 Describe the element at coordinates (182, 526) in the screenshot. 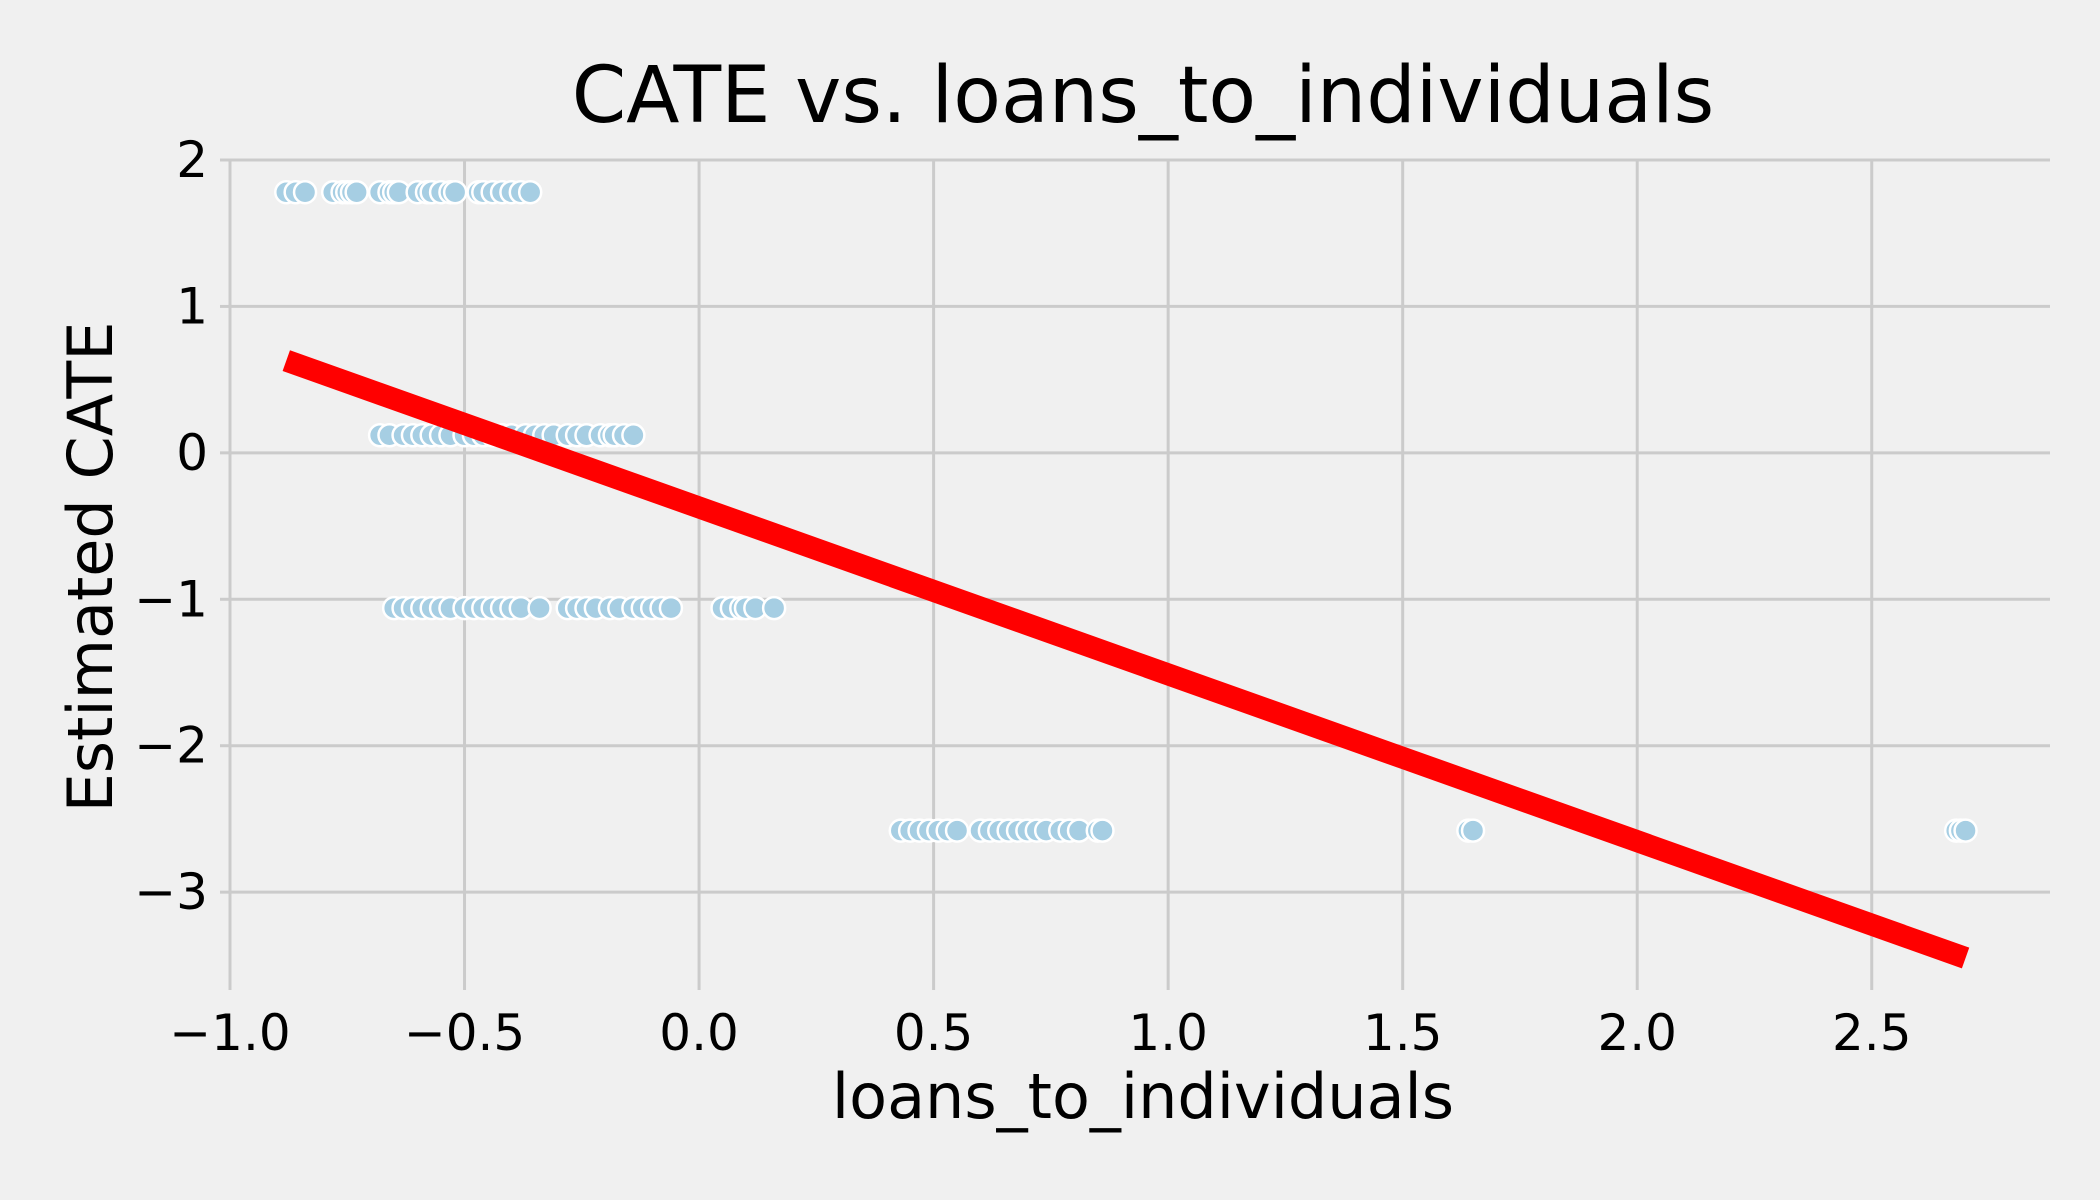

I see `y-axis-ticks: 2 1 0 −1 −2 −3` at that location.